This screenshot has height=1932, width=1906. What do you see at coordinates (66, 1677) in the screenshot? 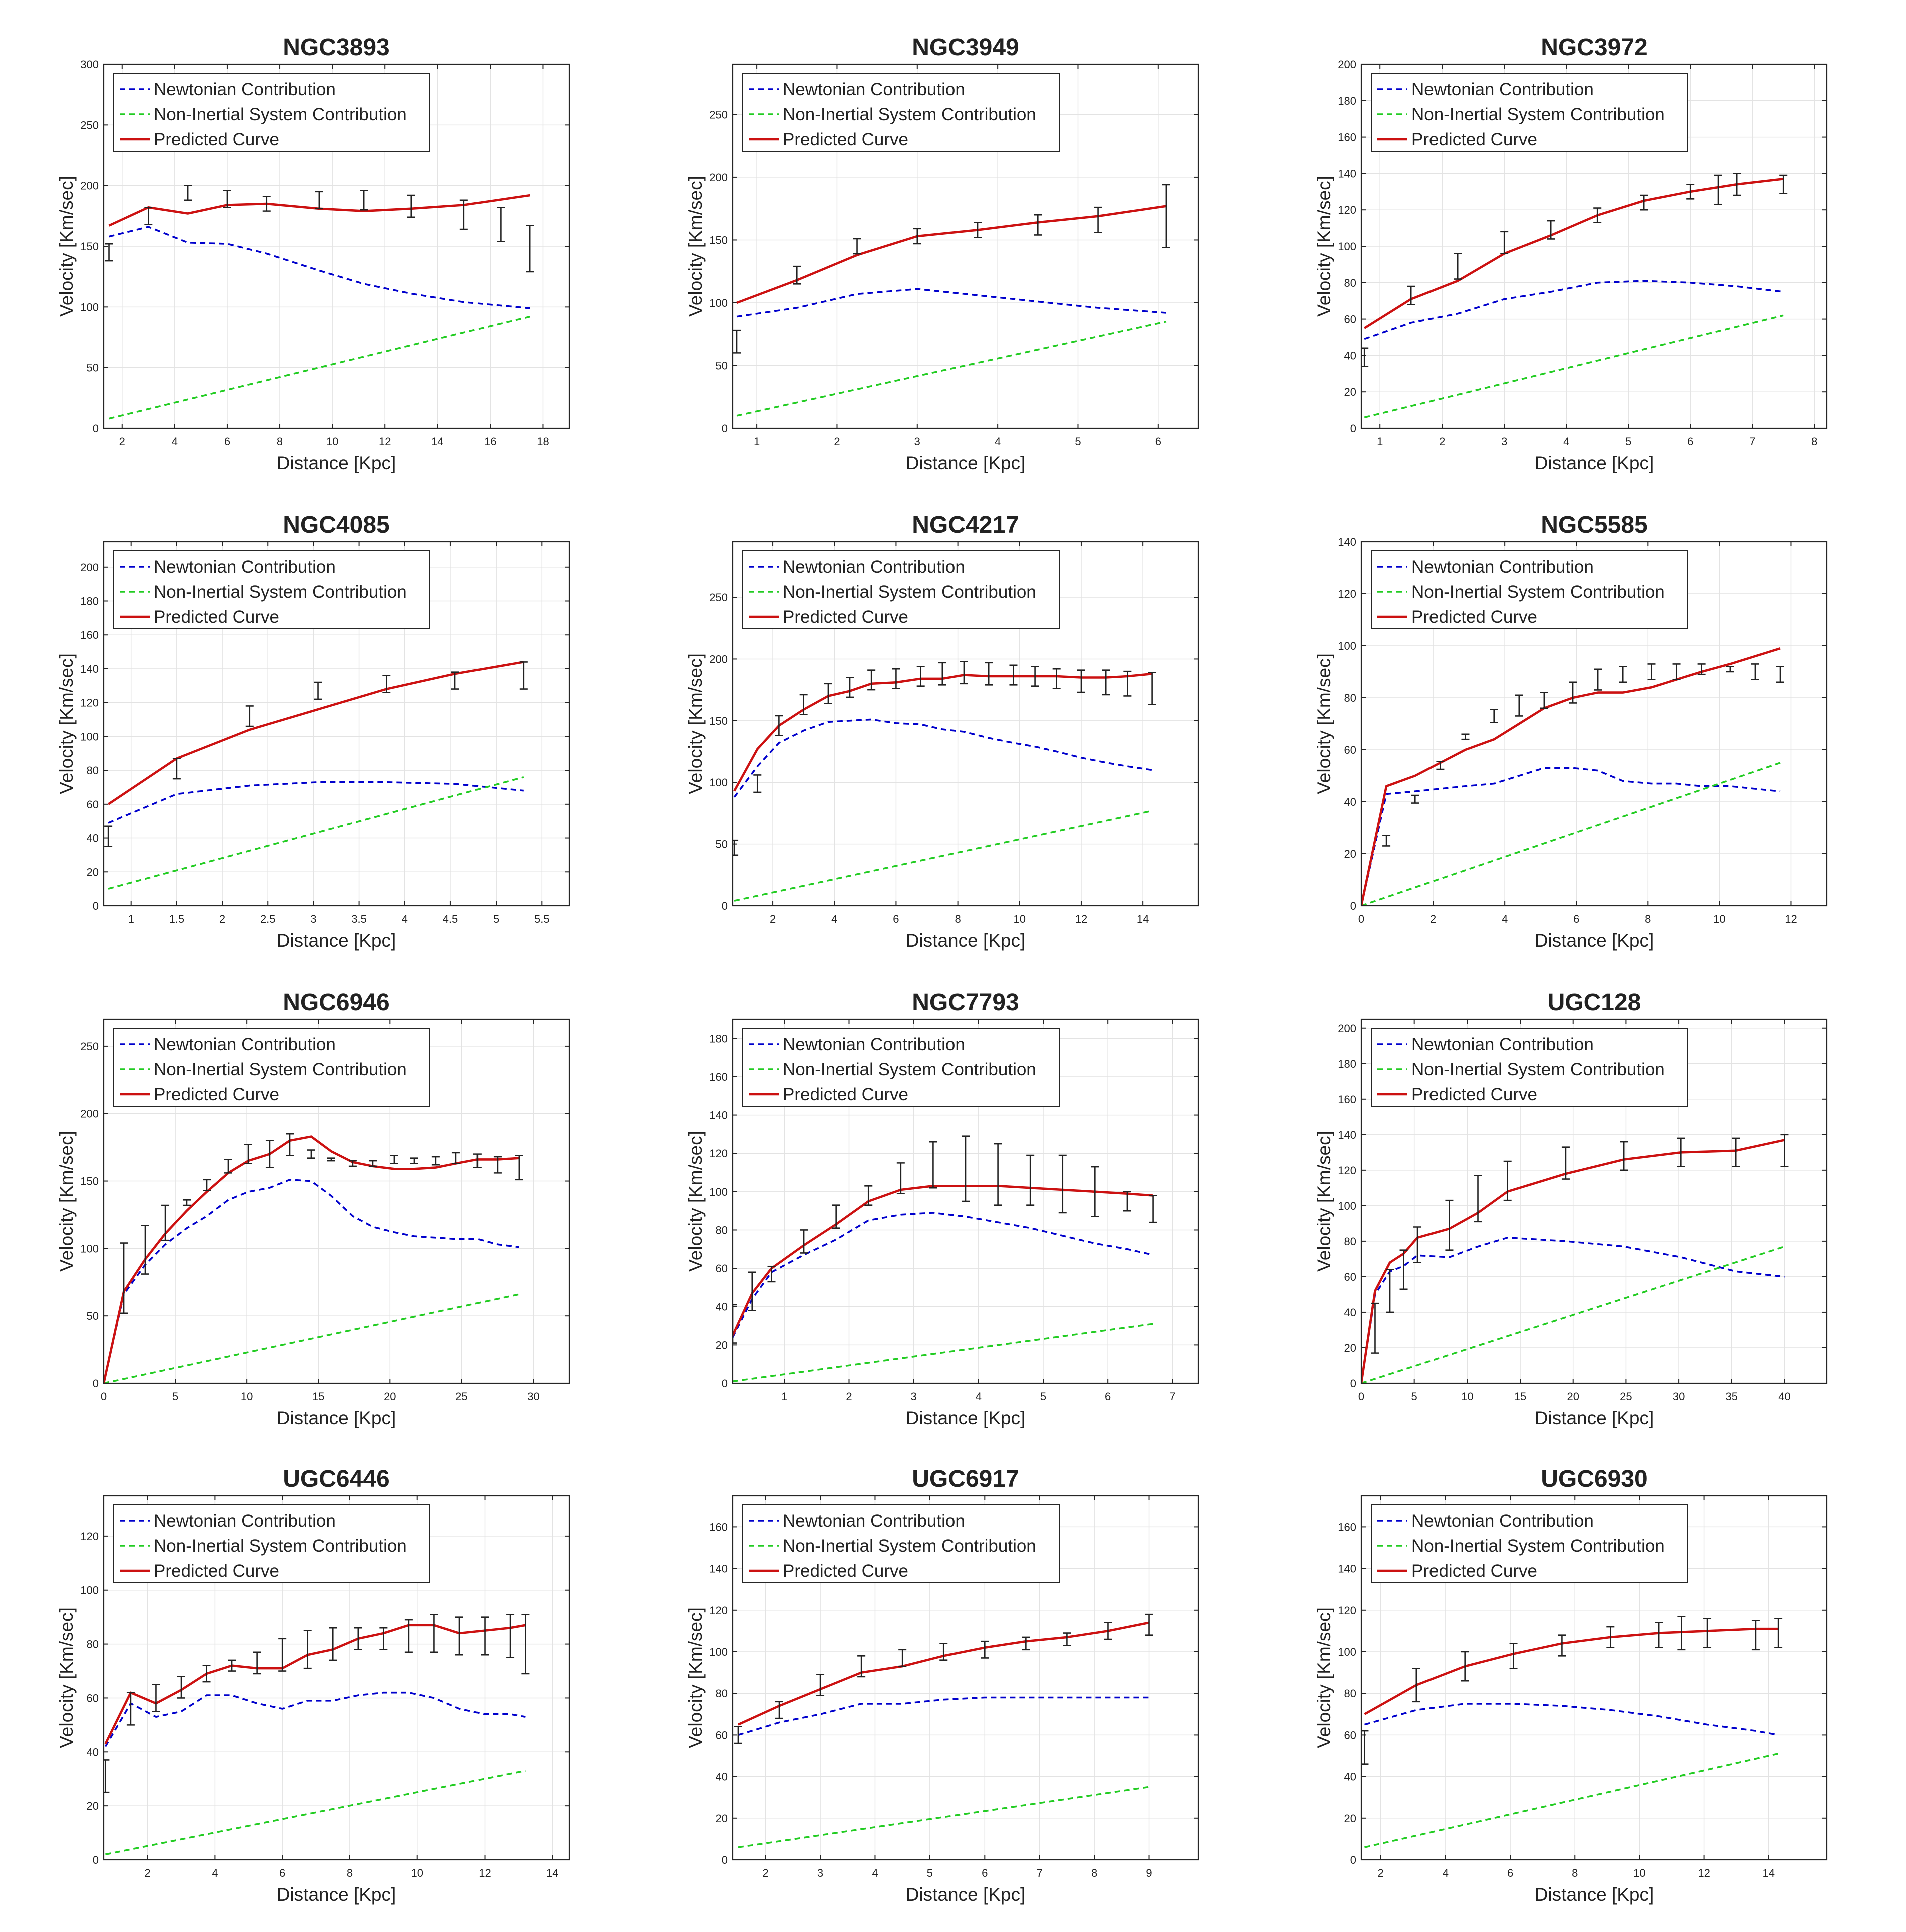
I see `y-axis-label: Velocity [Km/sec]` at bounding box center [66, 1677].